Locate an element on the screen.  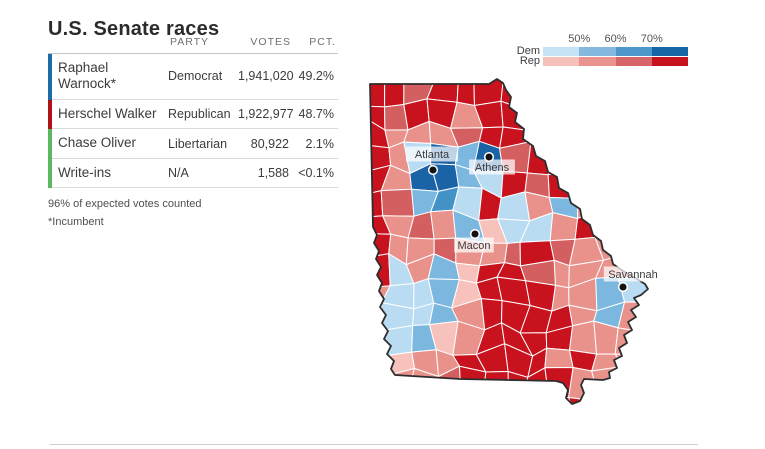
candidate-votes: 1,941,020 is located at coordinates (266, 76).